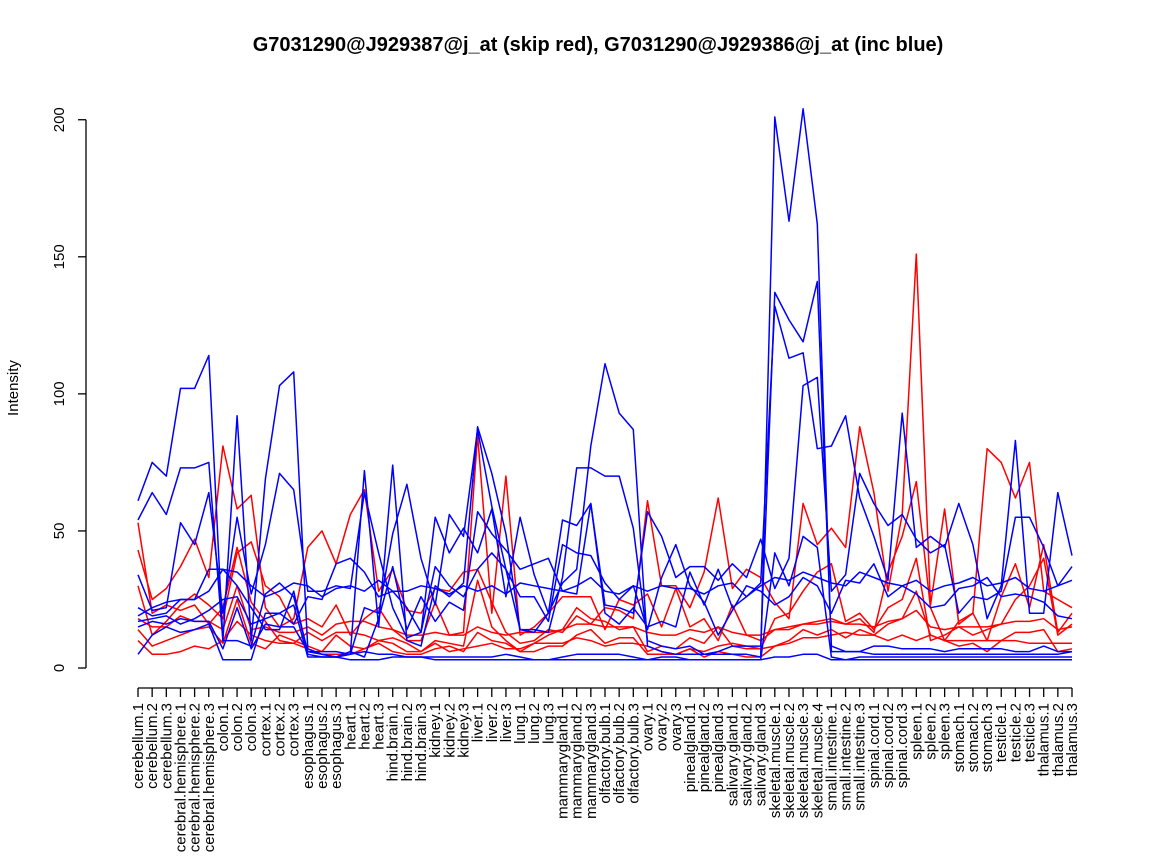  What do you see at coordinates (59, 531) in the screenshot?
I see `y-tick-label: 50` at bounding box center [59, 531].